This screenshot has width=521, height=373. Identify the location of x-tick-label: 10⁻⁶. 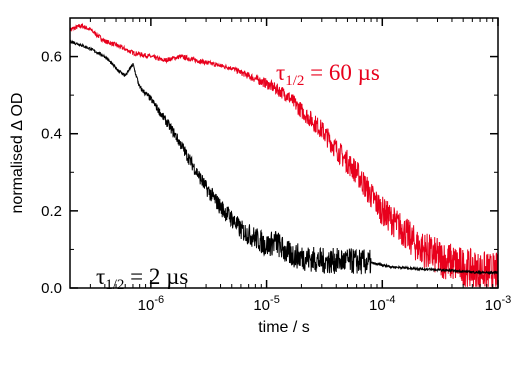
(151, 304).